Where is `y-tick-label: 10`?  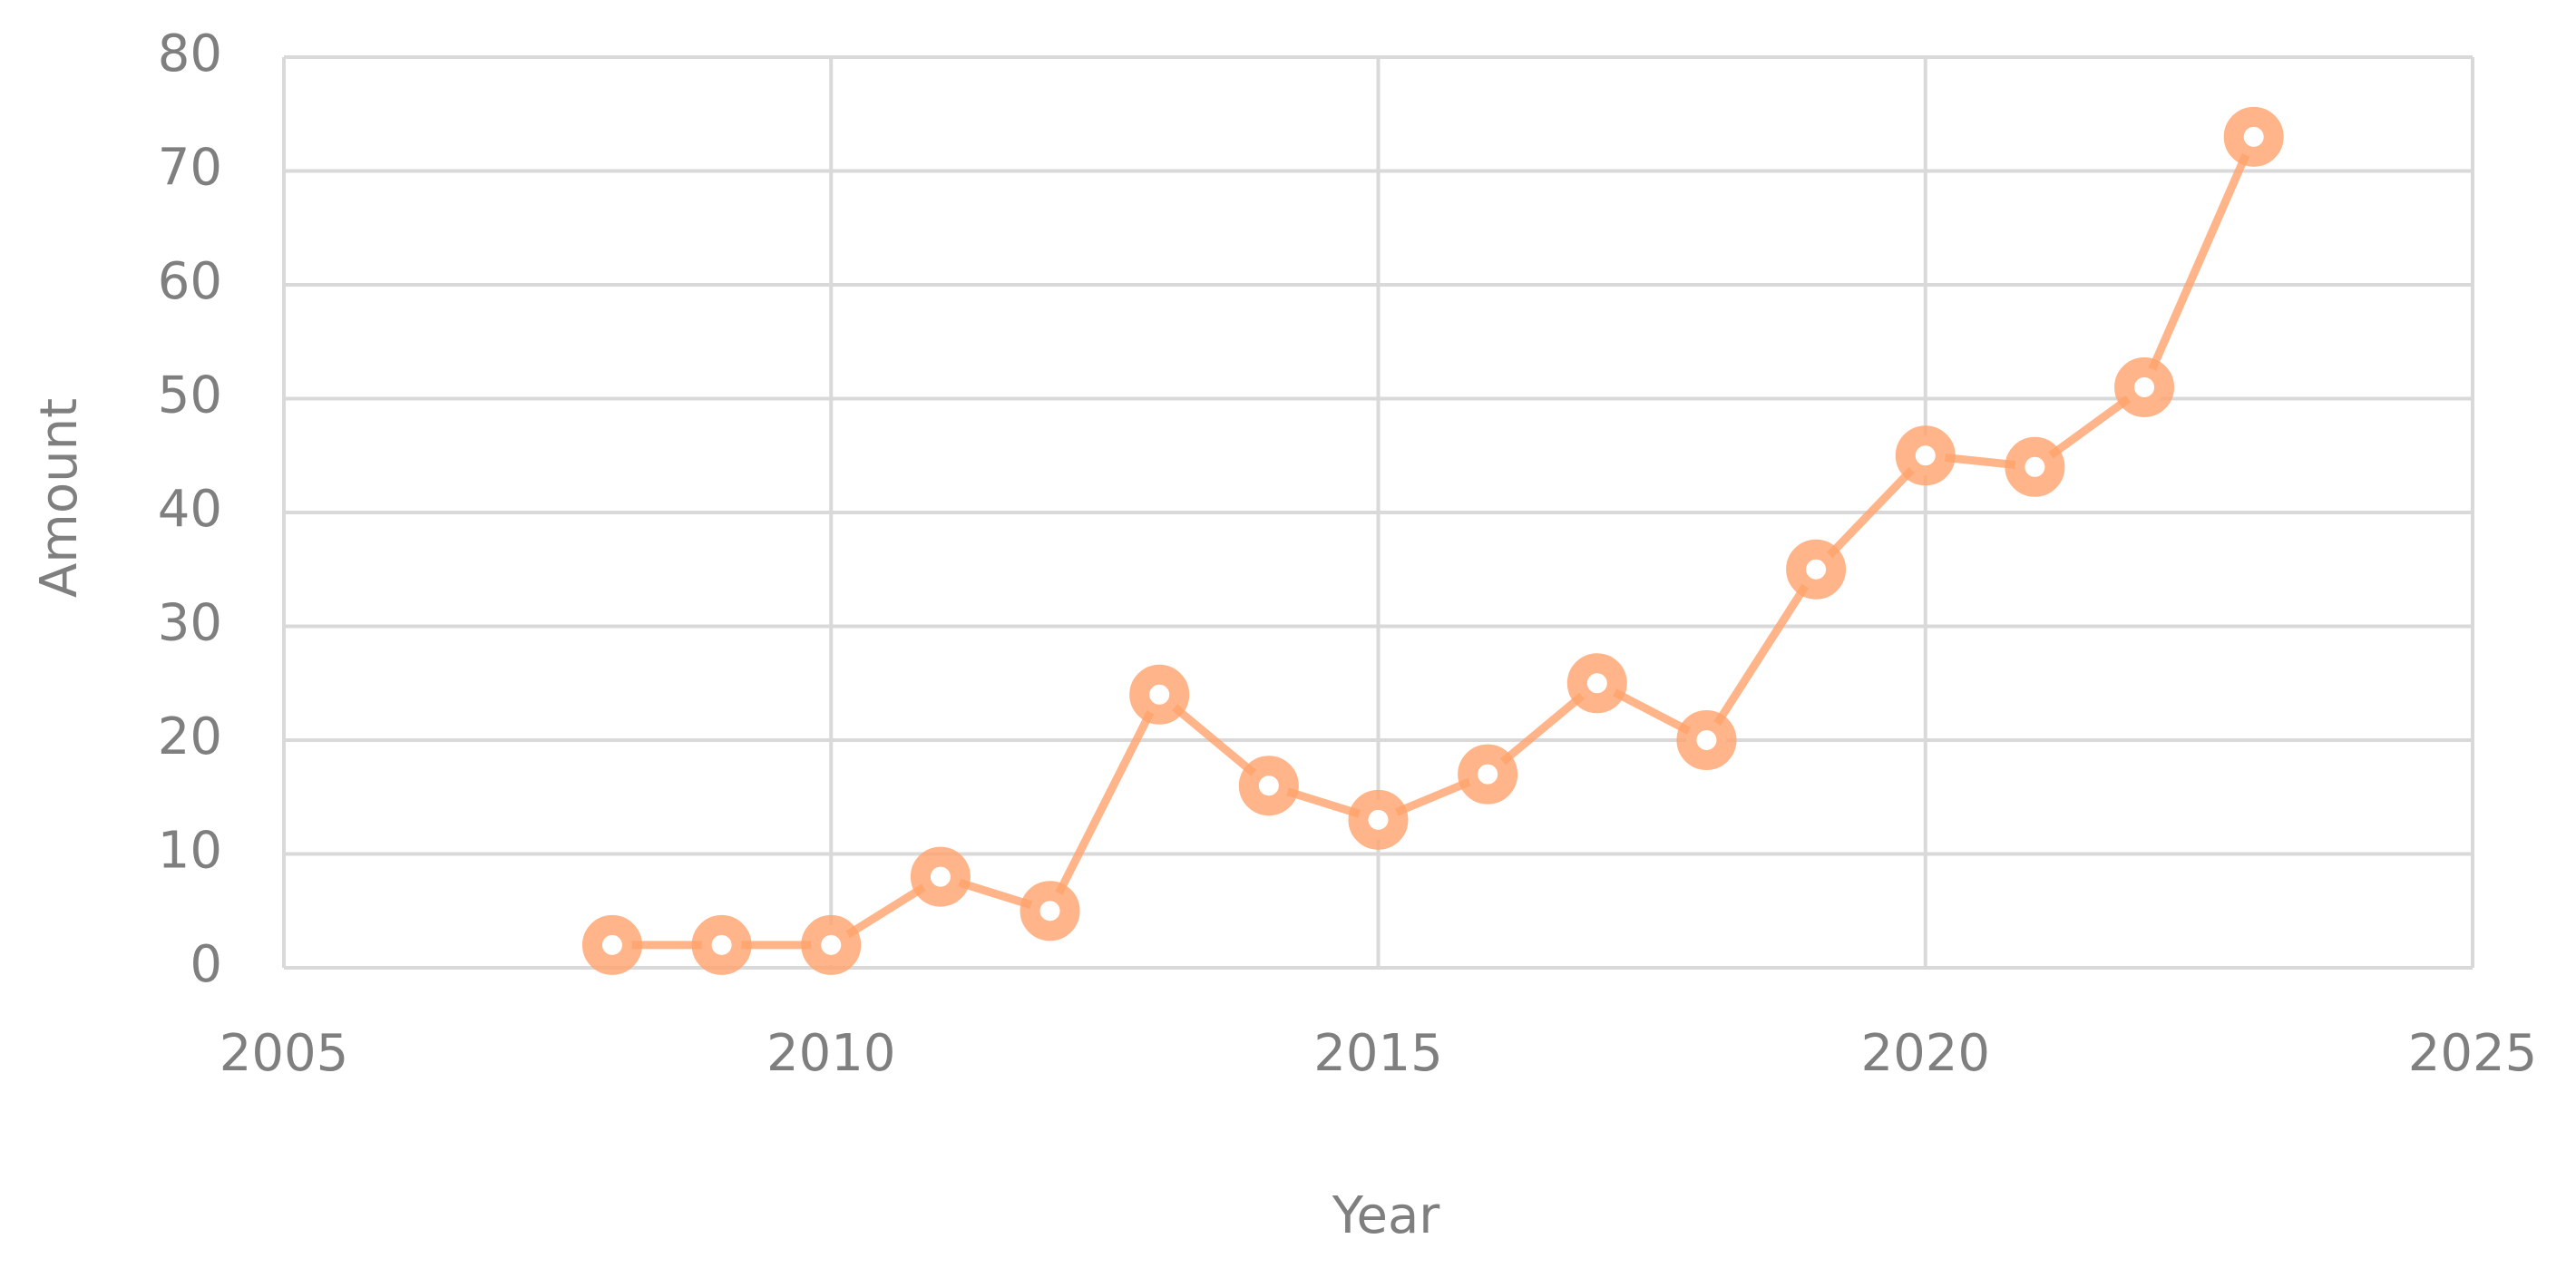 y-tick-label: 10 is located at coordinates (190, 851).